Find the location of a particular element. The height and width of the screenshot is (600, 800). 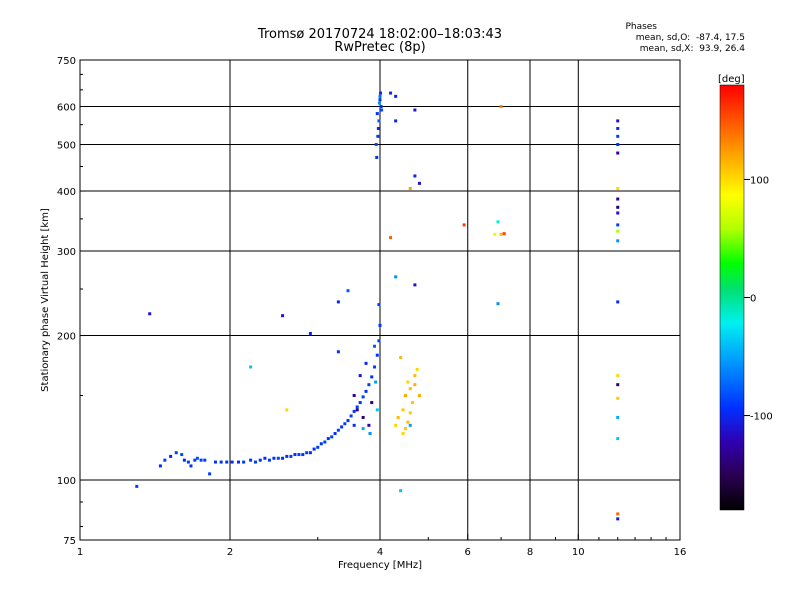

x-tick-label: 6 is located at coordinates (468, 552).